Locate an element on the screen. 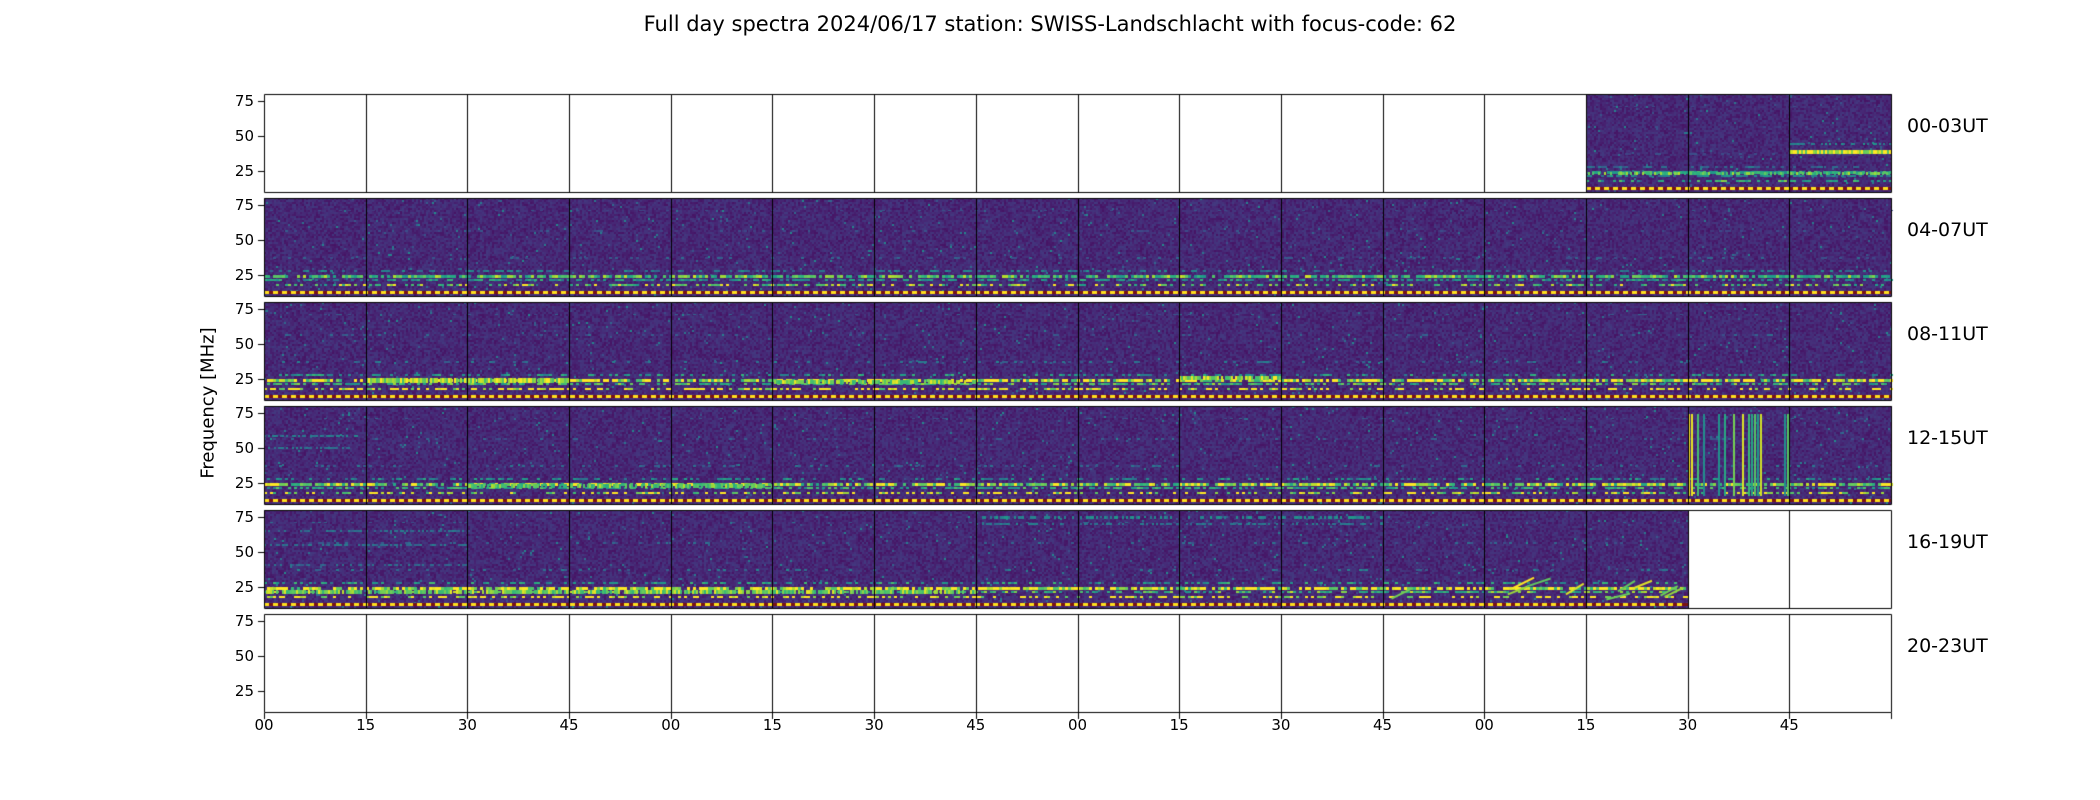 The height and width of the screenshot is (800, 2100). row-label-12-15ut: 12-15UT is located at coordinates (1947, 438).